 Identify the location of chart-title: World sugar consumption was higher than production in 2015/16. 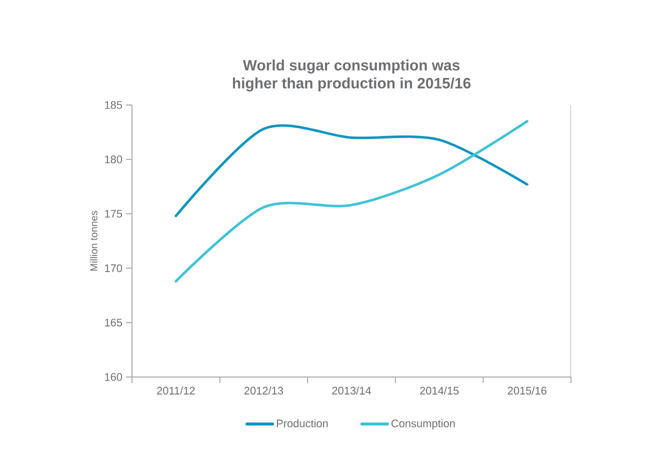
(351, 76).